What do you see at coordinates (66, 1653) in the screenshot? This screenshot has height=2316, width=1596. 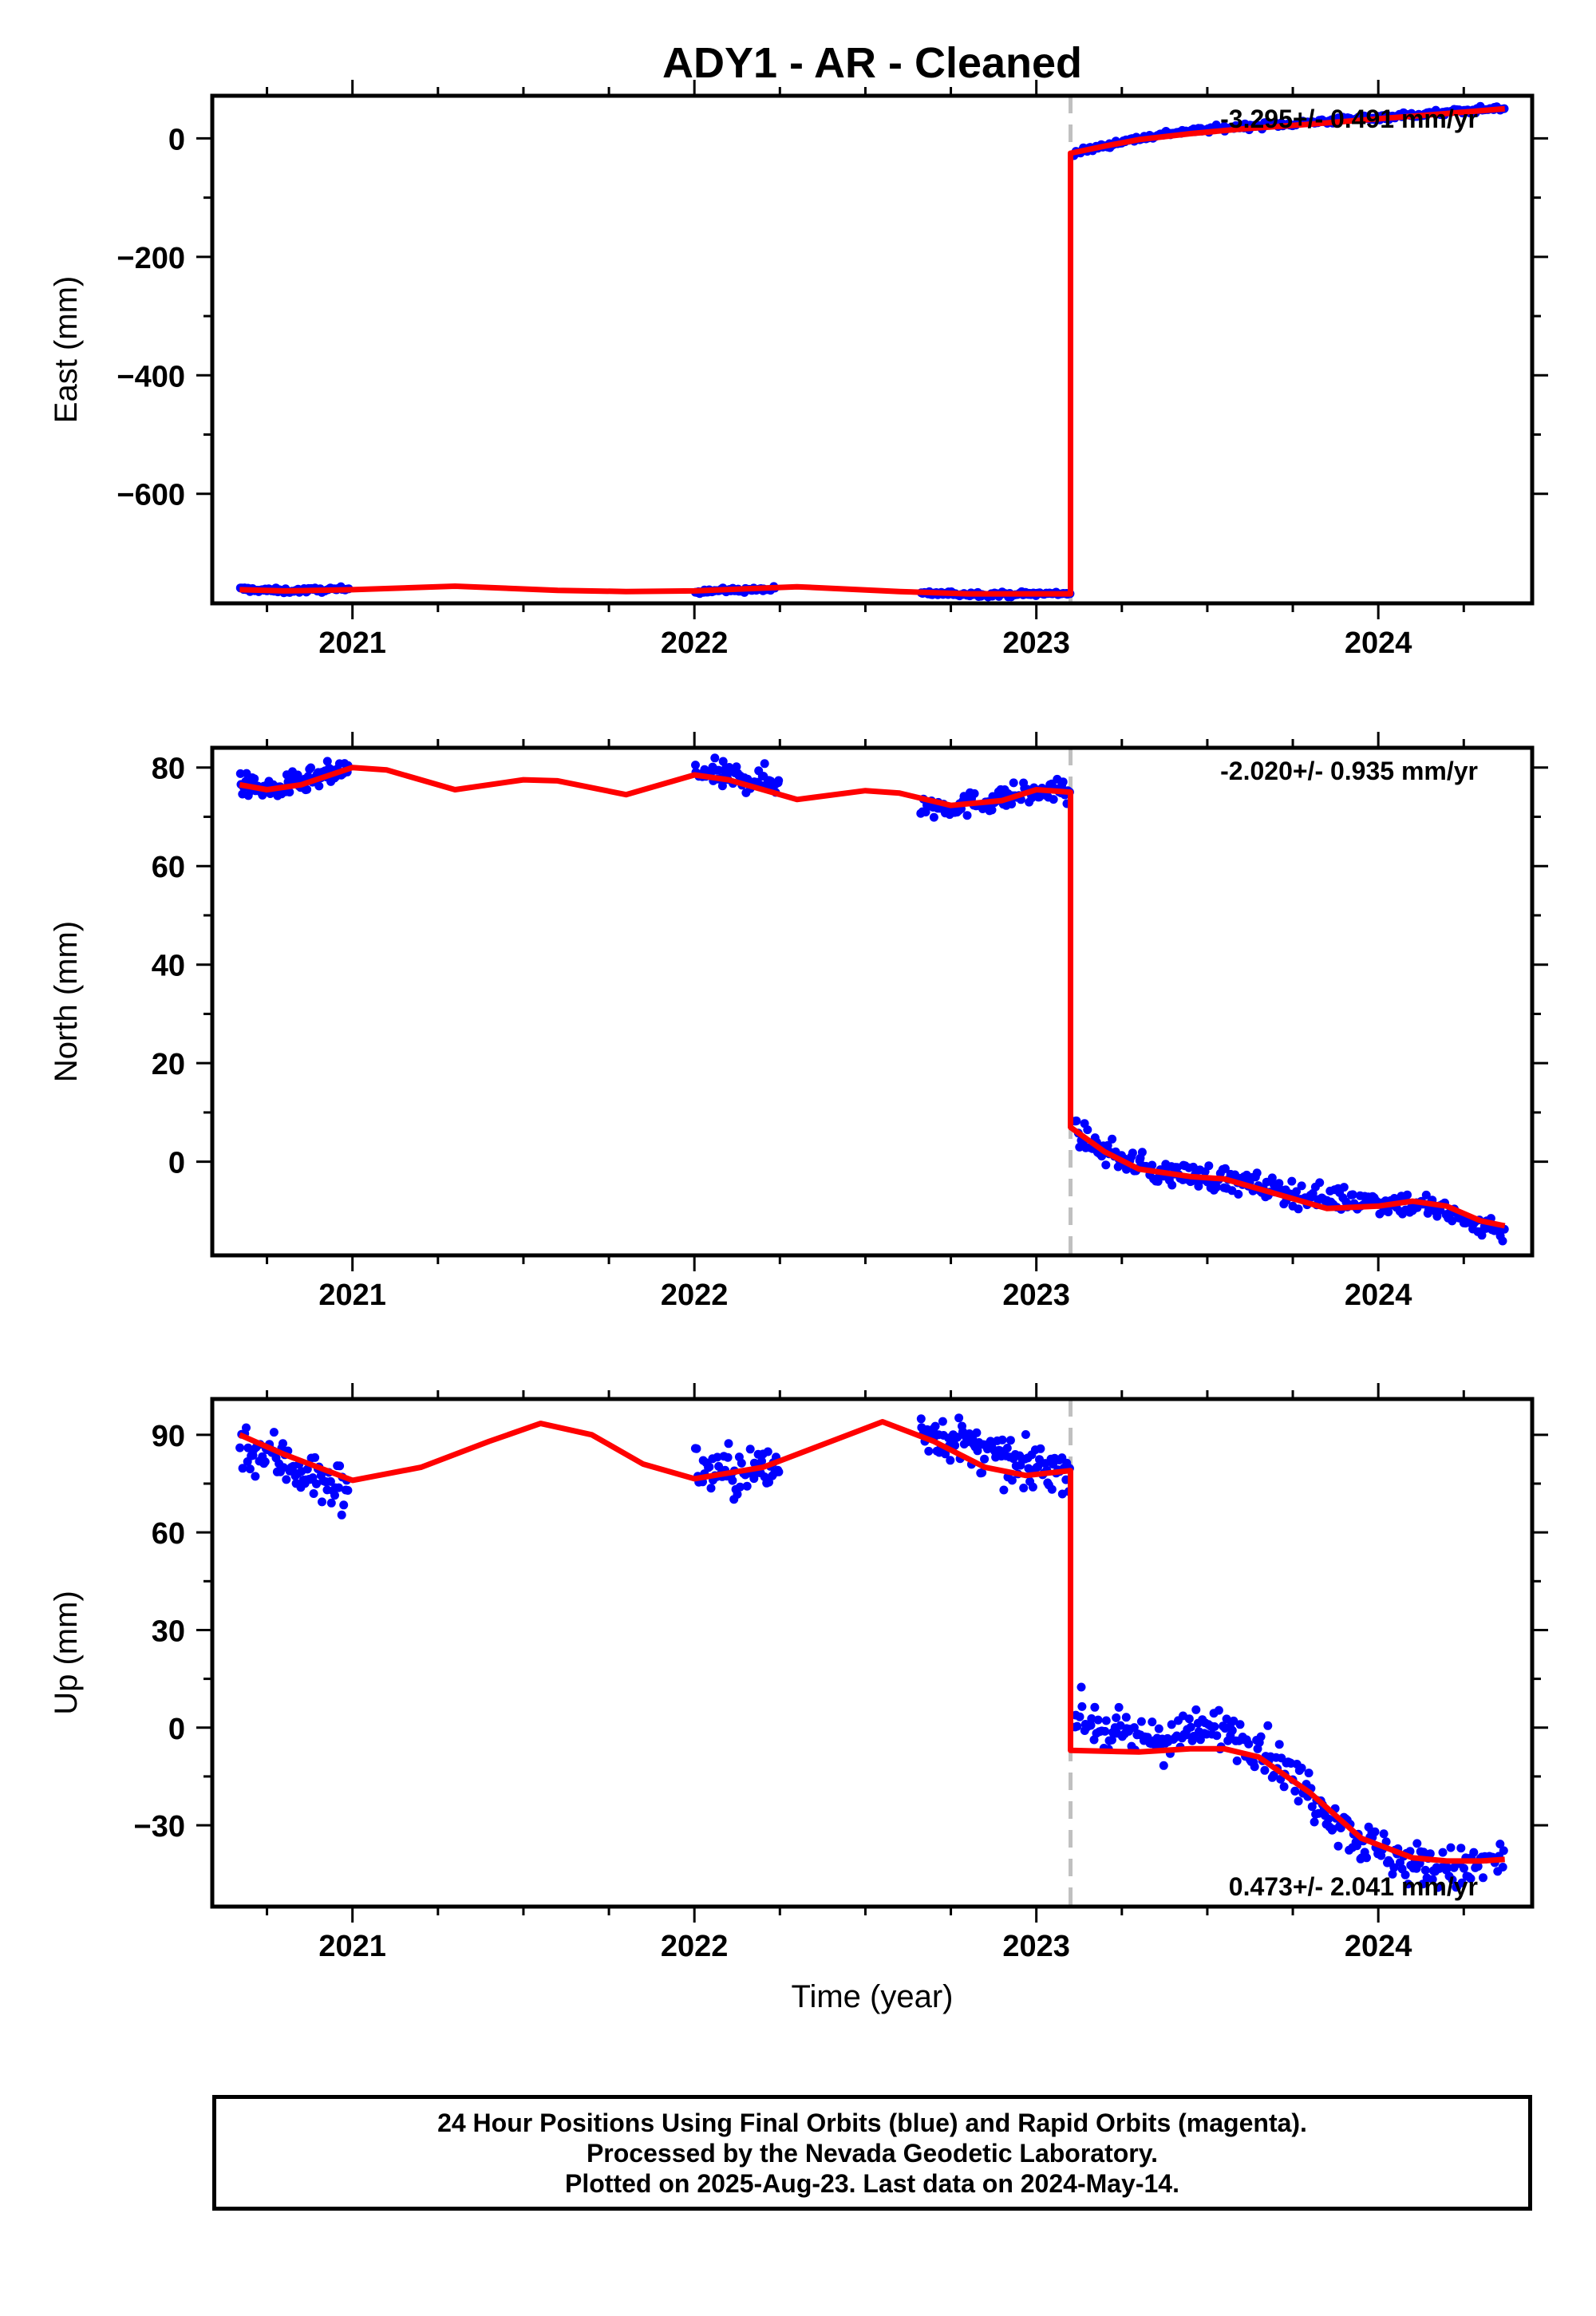 I see `y-axis-label: Up (mm)` at bounding box center [66, 1653].